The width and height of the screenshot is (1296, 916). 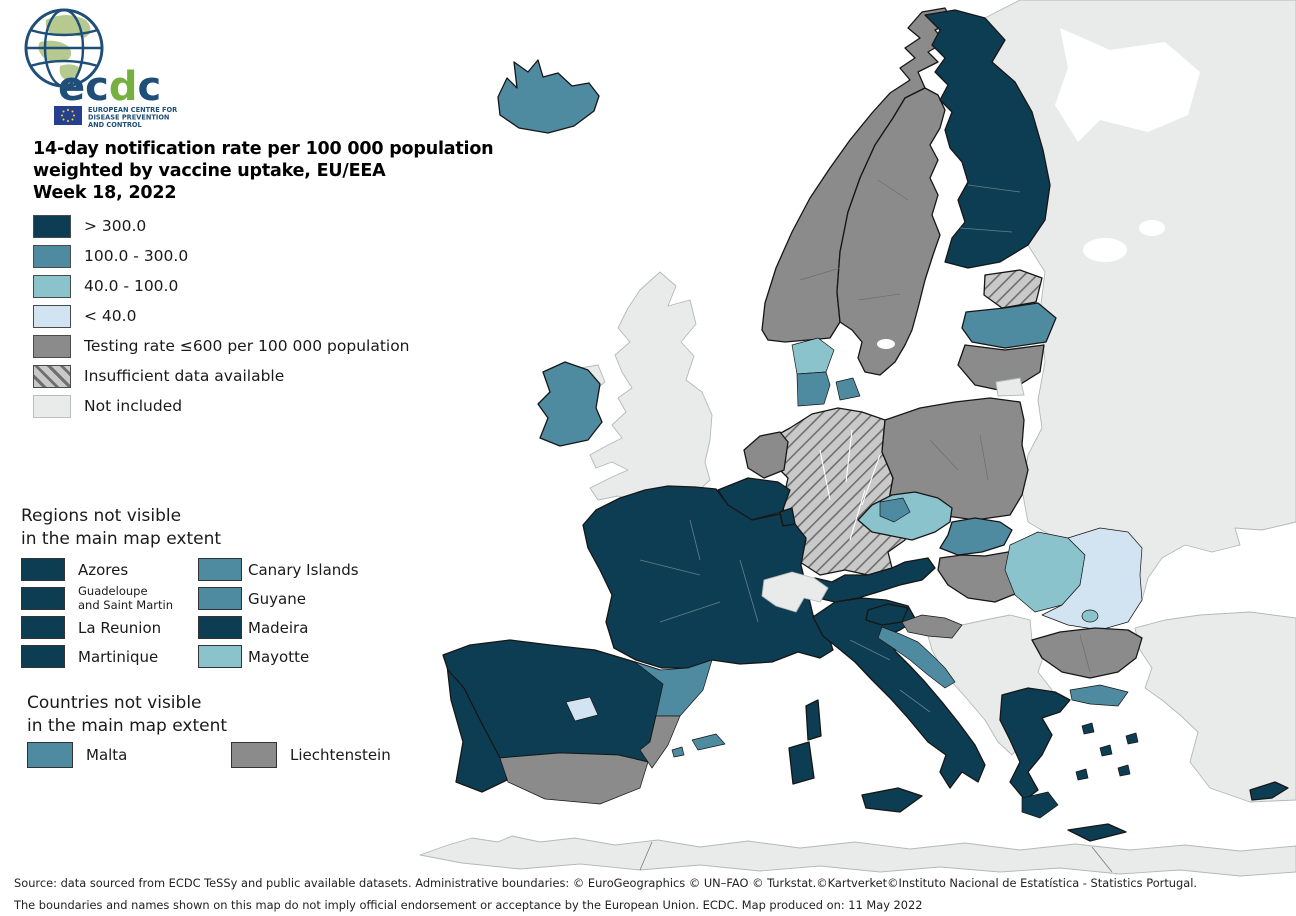 I want to click on map-region-czechia-prague, so click(x=895, y=510).